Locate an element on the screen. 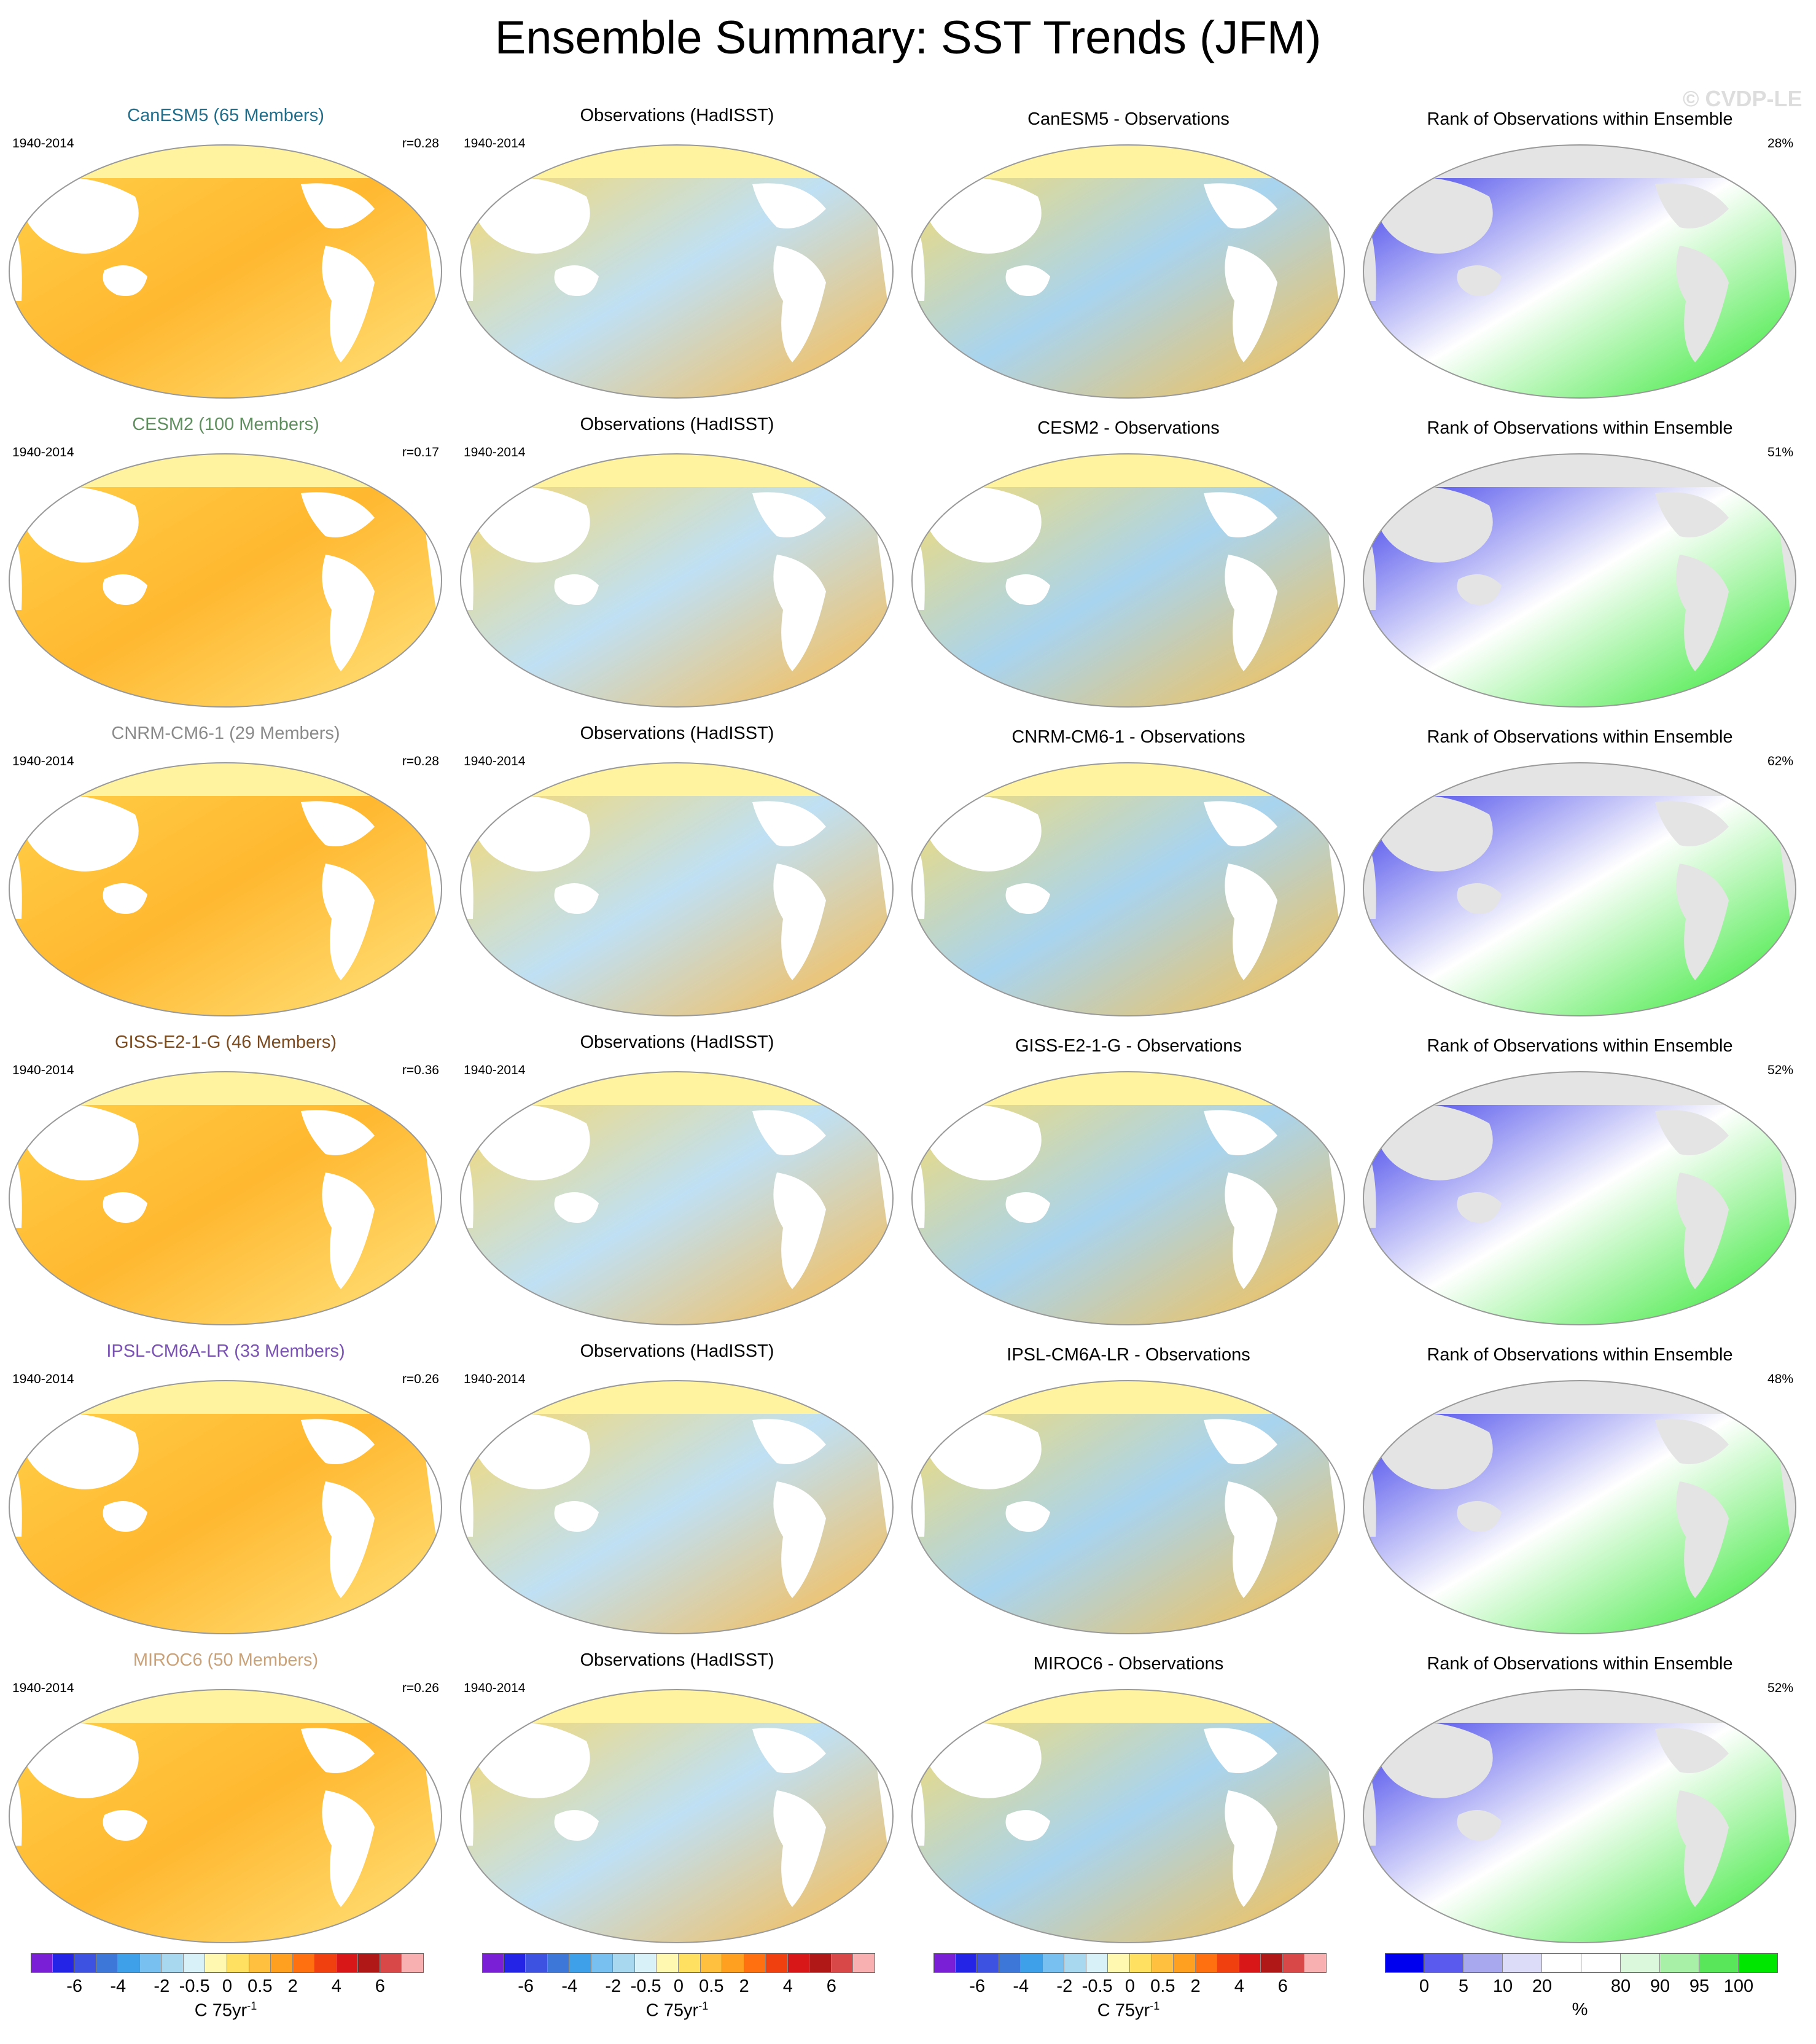  model-map-panel: IPSL-CM6A-LR (33 Members) 1940-2014 r=0.26 is located at coordinates (225, 1484).